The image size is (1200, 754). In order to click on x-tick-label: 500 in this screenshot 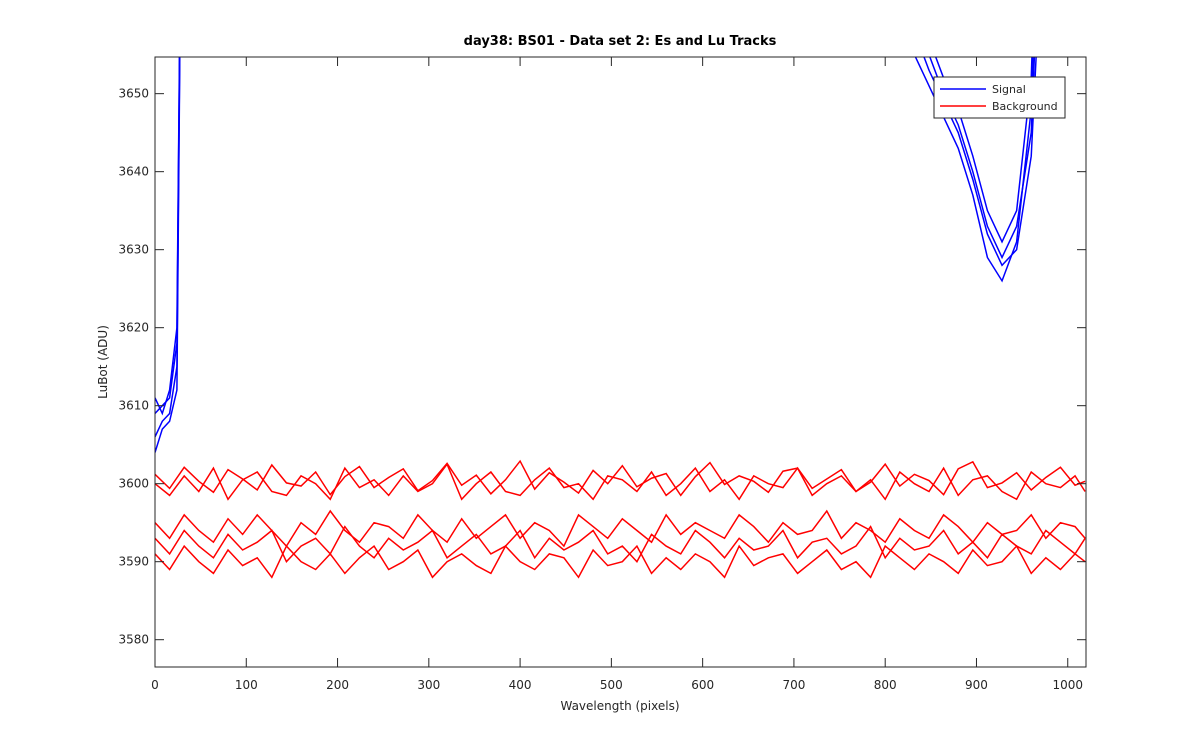, I will do `click(611, 685)`.